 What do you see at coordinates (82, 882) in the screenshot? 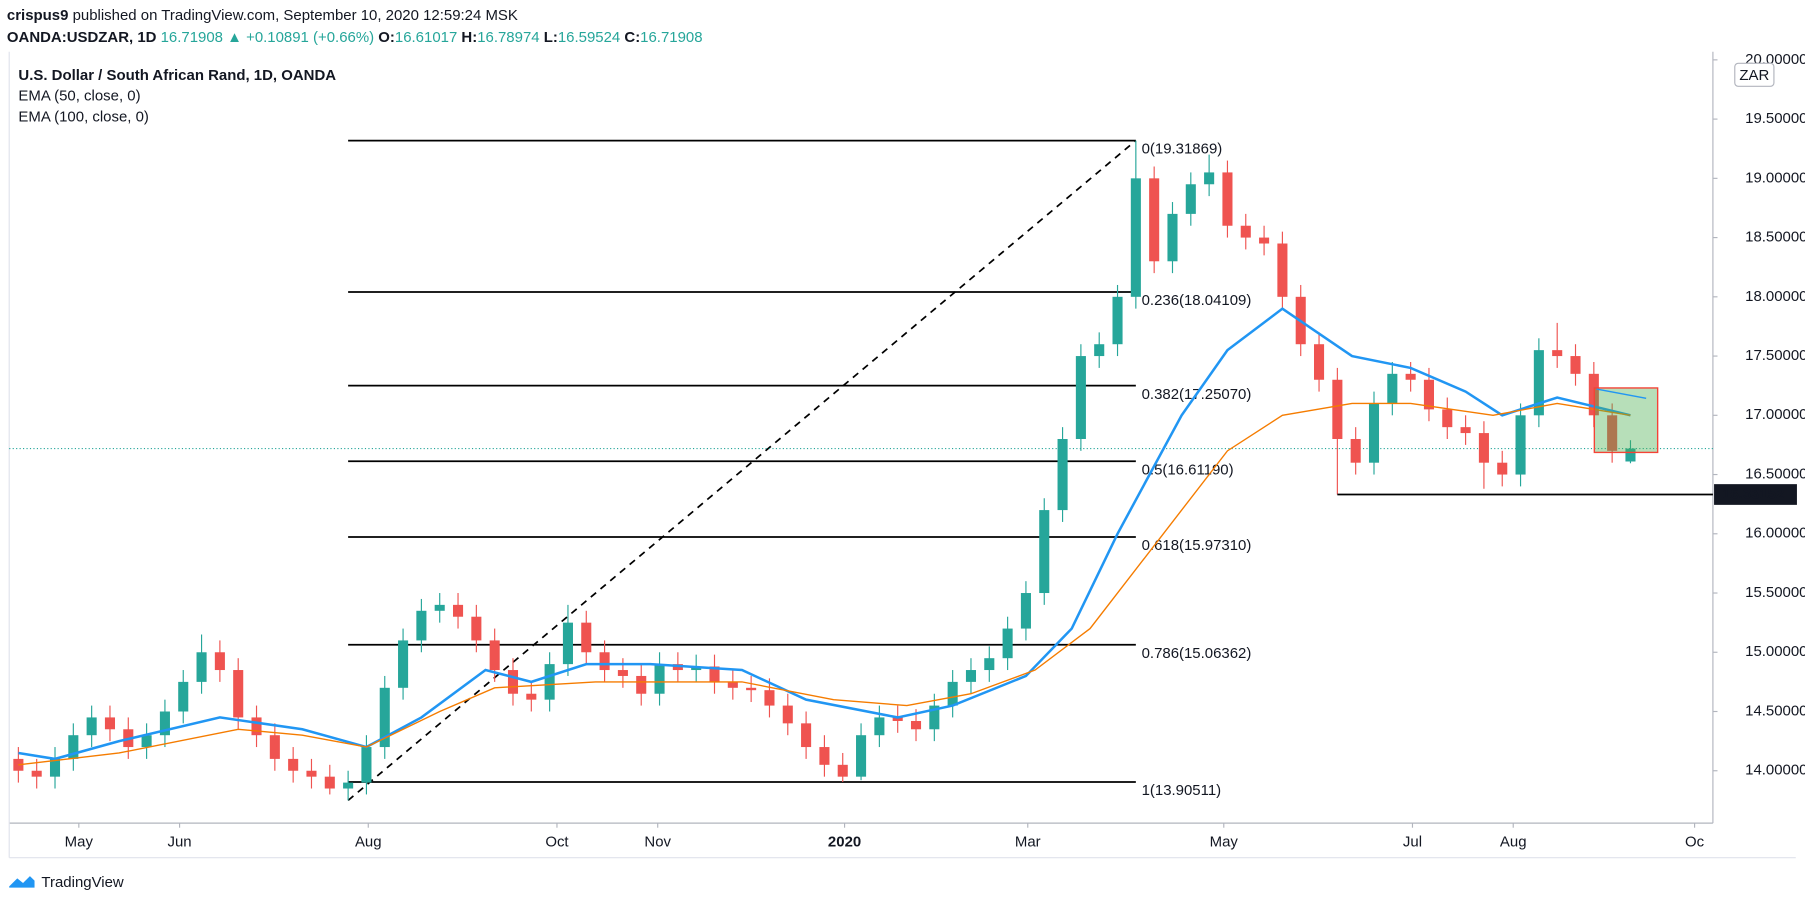
I see `brand: TradingView` at bounding box center [82, 882].